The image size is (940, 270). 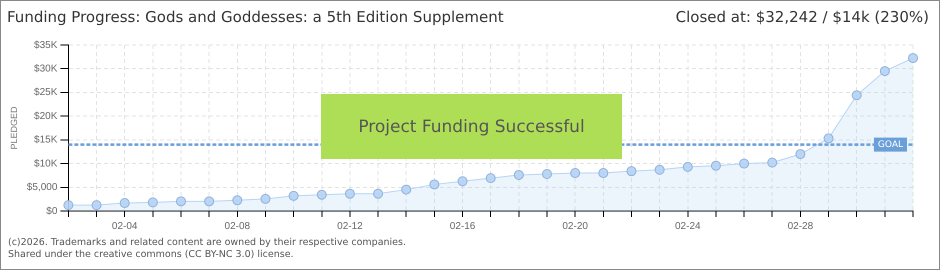 What do you see at coordinates (891, 145) in the screenshot?
I see `ref-line-label: GOAL` at bounding box center [891, 145].